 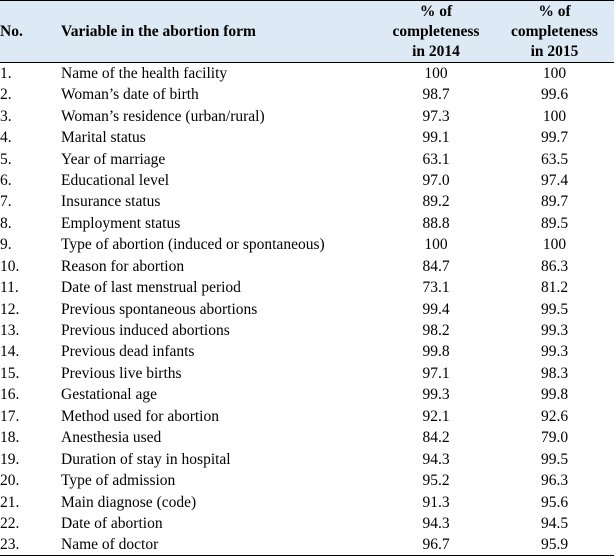 What do you see at coordinates (151, 288) in the screenshot?
I see `variable-name: Date of last menstrual period` at bounding box center [151, 288].